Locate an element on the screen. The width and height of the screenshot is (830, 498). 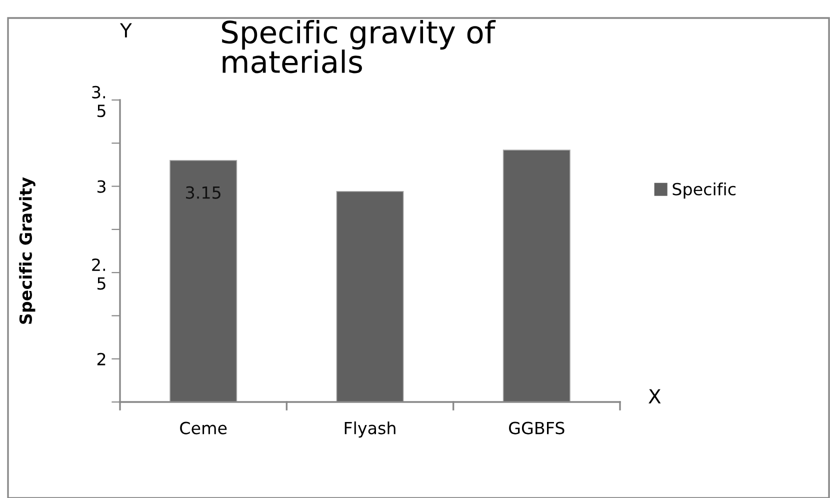
y-axis-title: Specific Gravity is located at coordinates (27, 250).